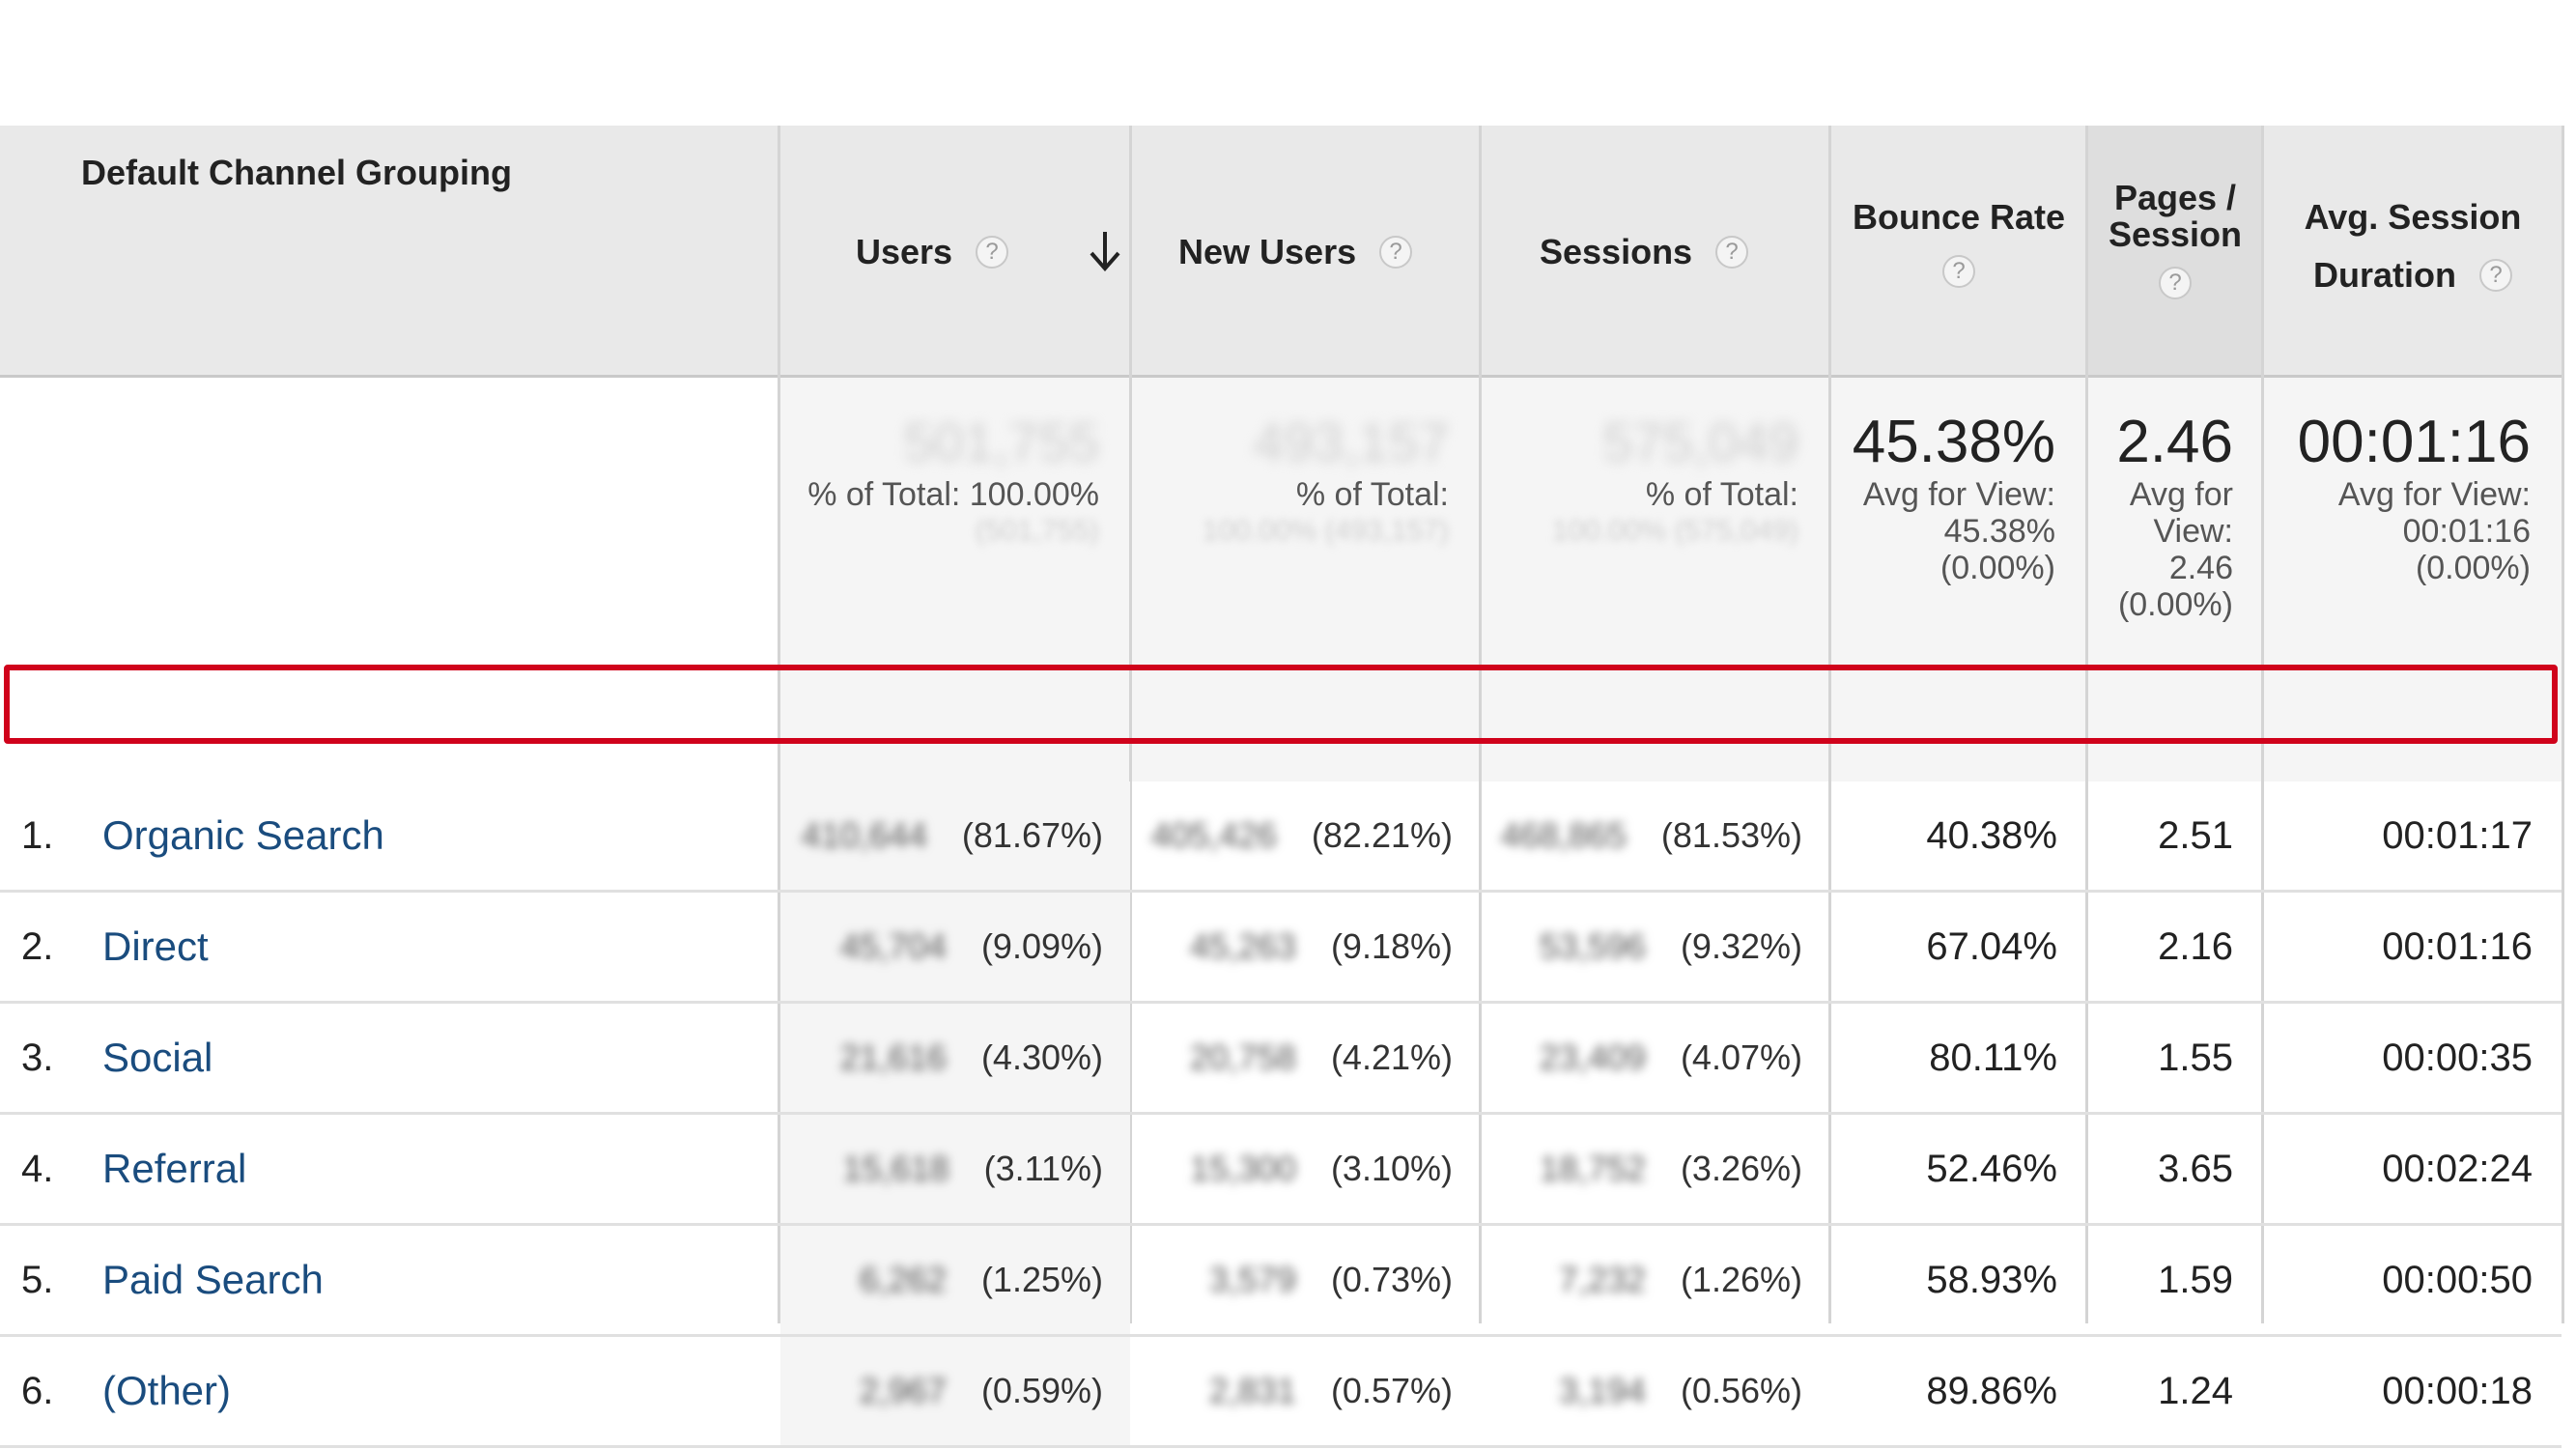  Describe the element at coordinates (37, 1168) in the screenshot. I see `row-number: 4.` at that location.